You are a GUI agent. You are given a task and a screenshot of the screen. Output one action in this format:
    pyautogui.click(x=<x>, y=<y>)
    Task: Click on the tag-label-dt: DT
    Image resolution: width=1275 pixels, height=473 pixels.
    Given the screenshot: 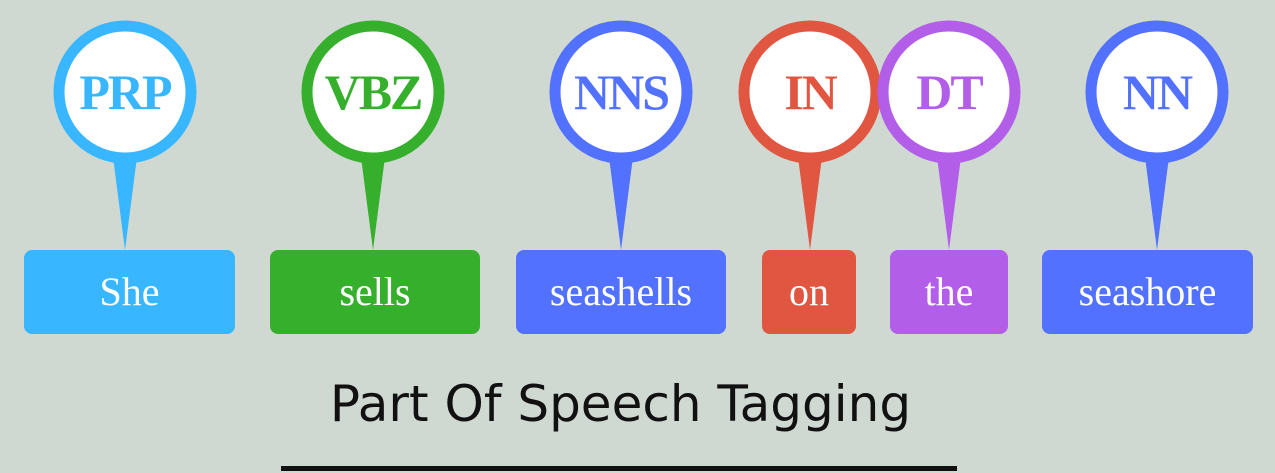 What is the action you would take?
    pyautogui.click(x=949, y=92)
    